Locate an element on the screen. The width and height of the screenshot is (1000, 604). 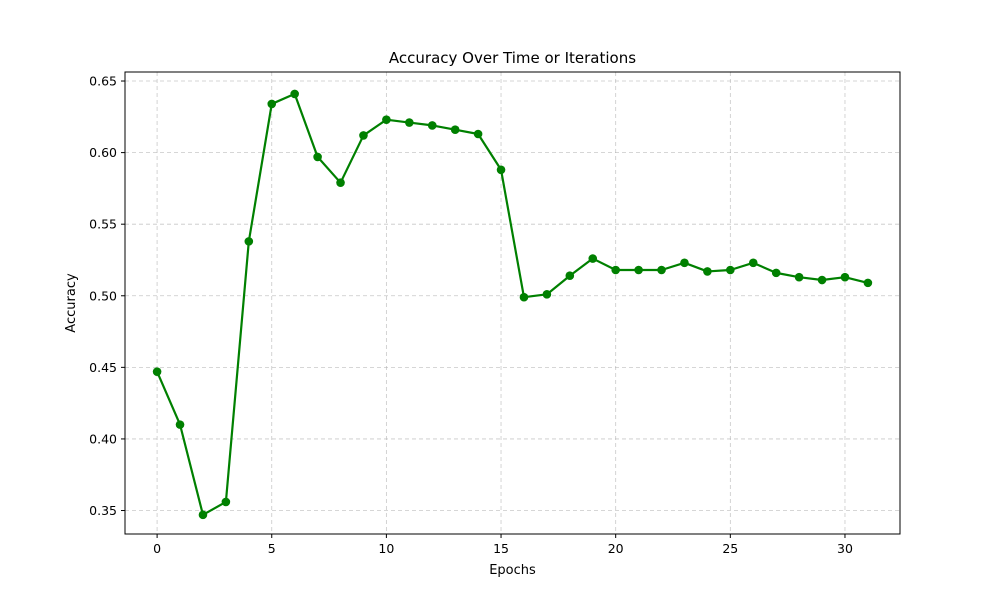
chart-title: Accuracy Over Time or Iterations is located at coordinates (512, 58).